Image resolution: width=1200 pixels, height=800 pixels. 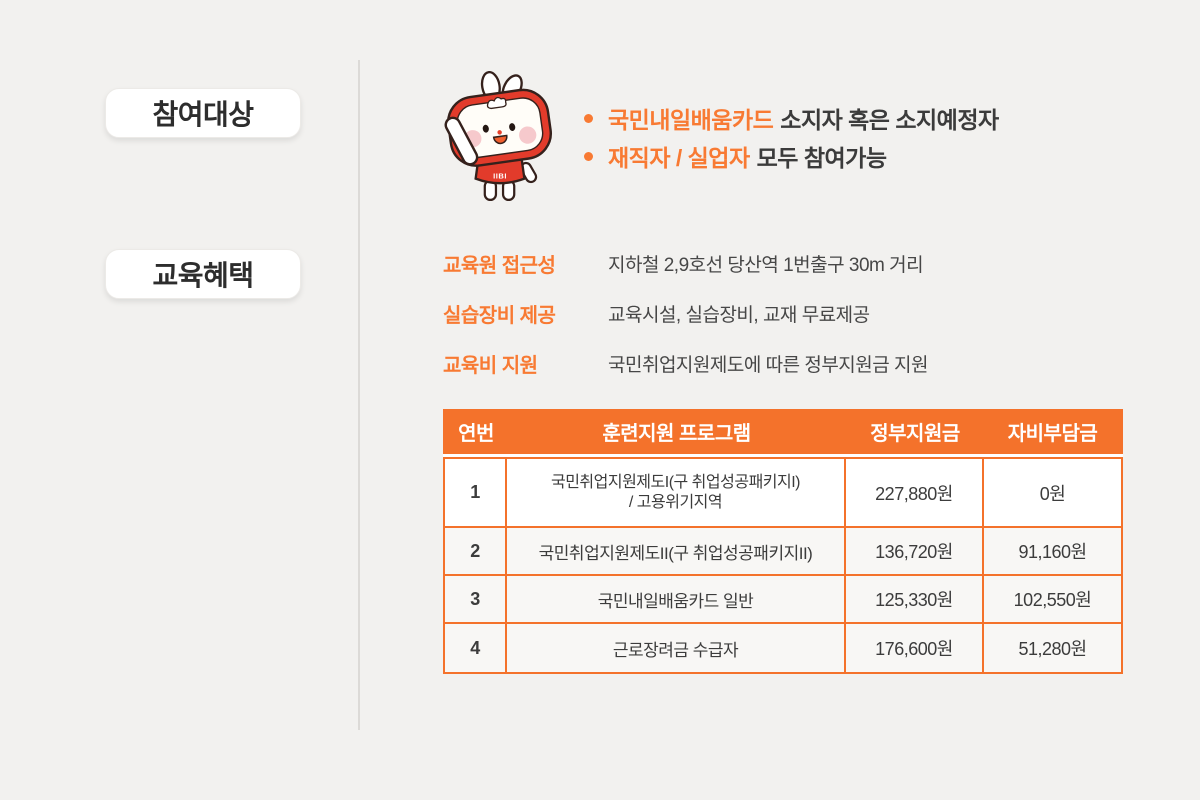 I want to click on benefits-label: 교육혜택, so click(x=203, y=275).